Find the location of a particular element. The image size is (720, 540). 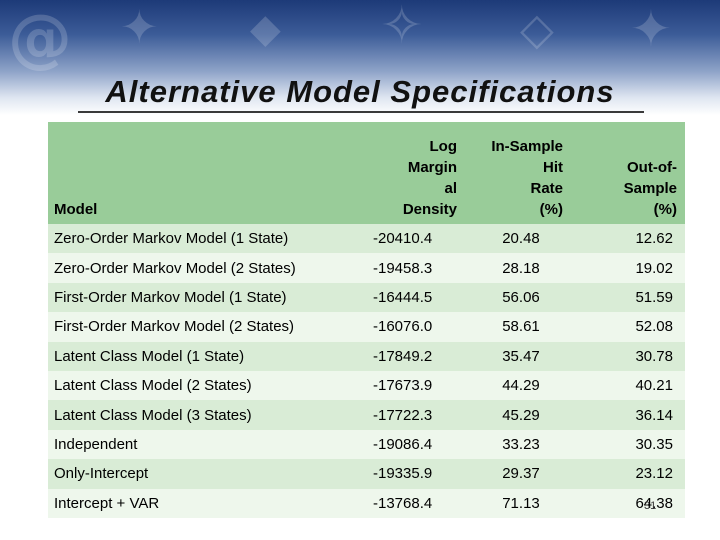

cell-model: Latent Class Model (2 States) is located at coordinates (200, 385).